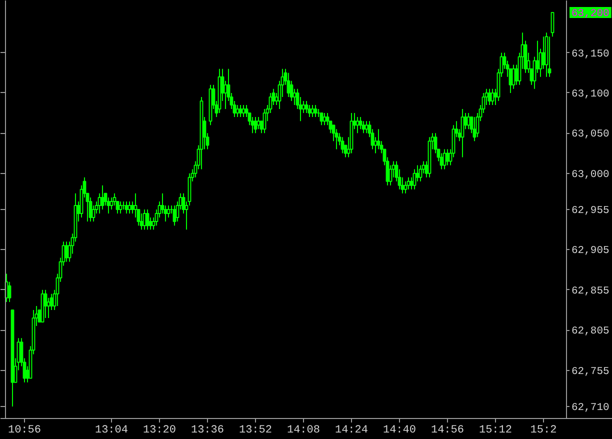  I want to click on y-tick-label: 62,805, so click(591, 332).